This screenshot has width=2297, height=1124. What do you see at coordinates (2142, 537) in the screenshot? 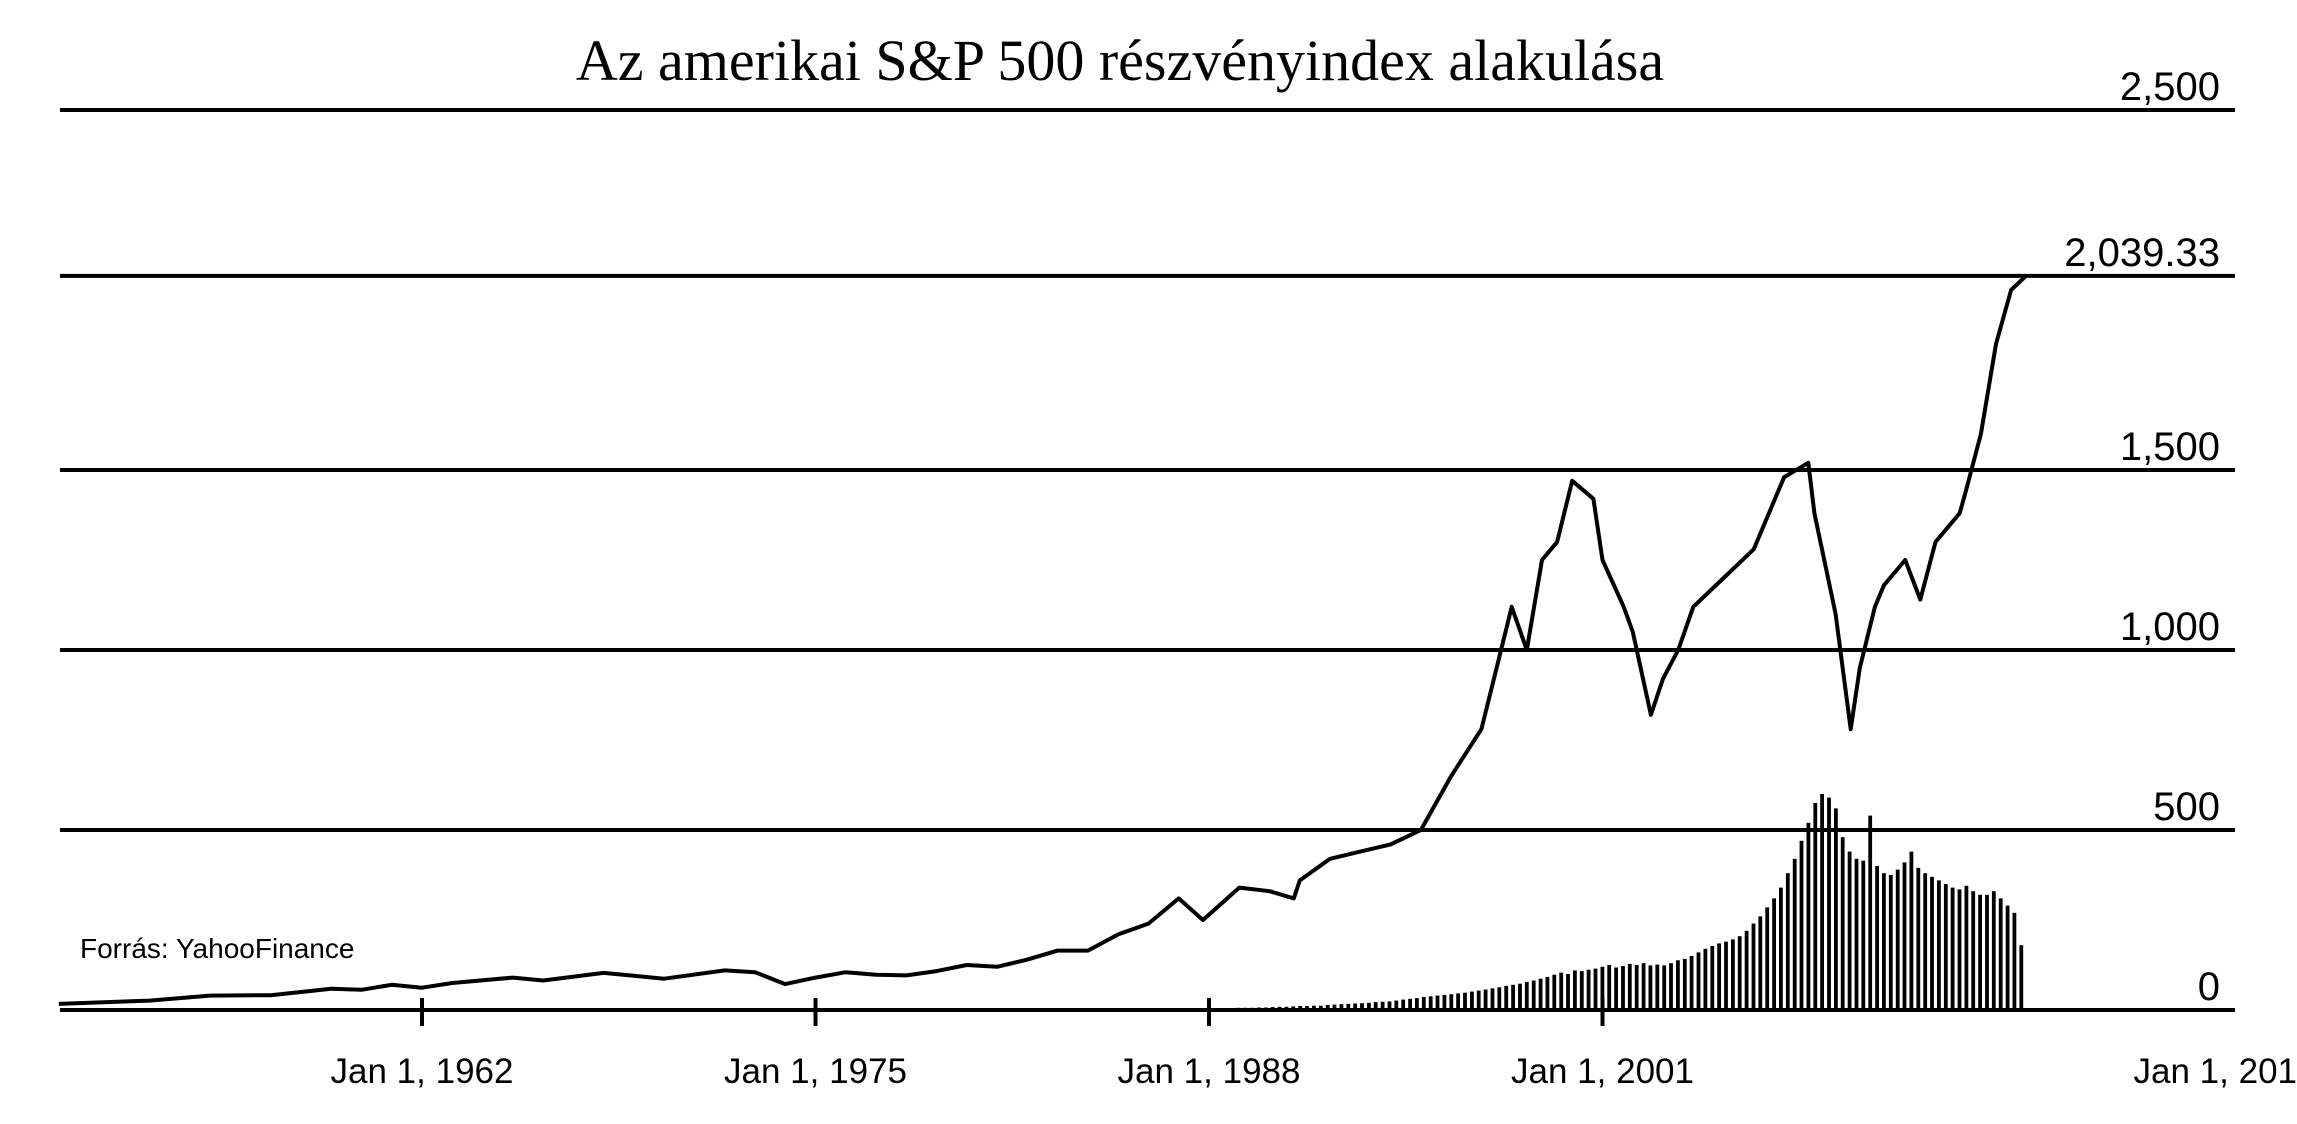
I see `y-axis-labels: 0 500 1,000 1,500 2,500 2,039.33` at bounding box center [2142, 537].